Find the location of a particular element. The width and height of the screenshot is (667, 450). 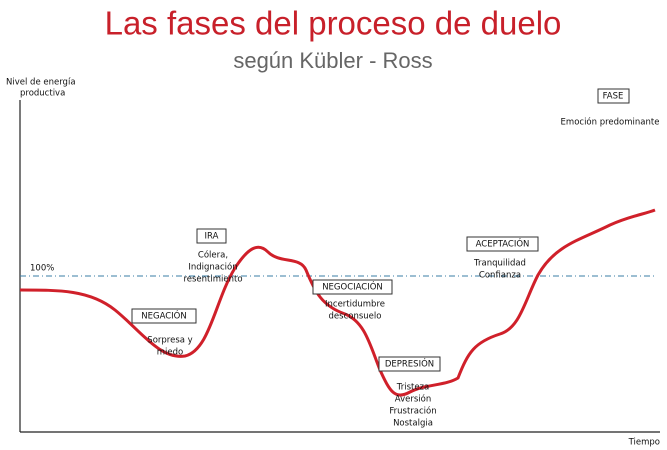

phase-emotion: Tristeza is located at coordinates (412, 388).